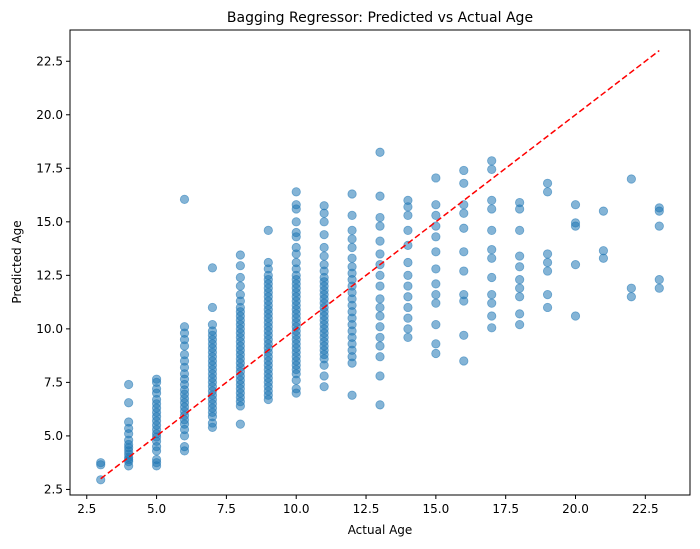  I want to click on x-tick-label: 15.0, so click(435, 509).